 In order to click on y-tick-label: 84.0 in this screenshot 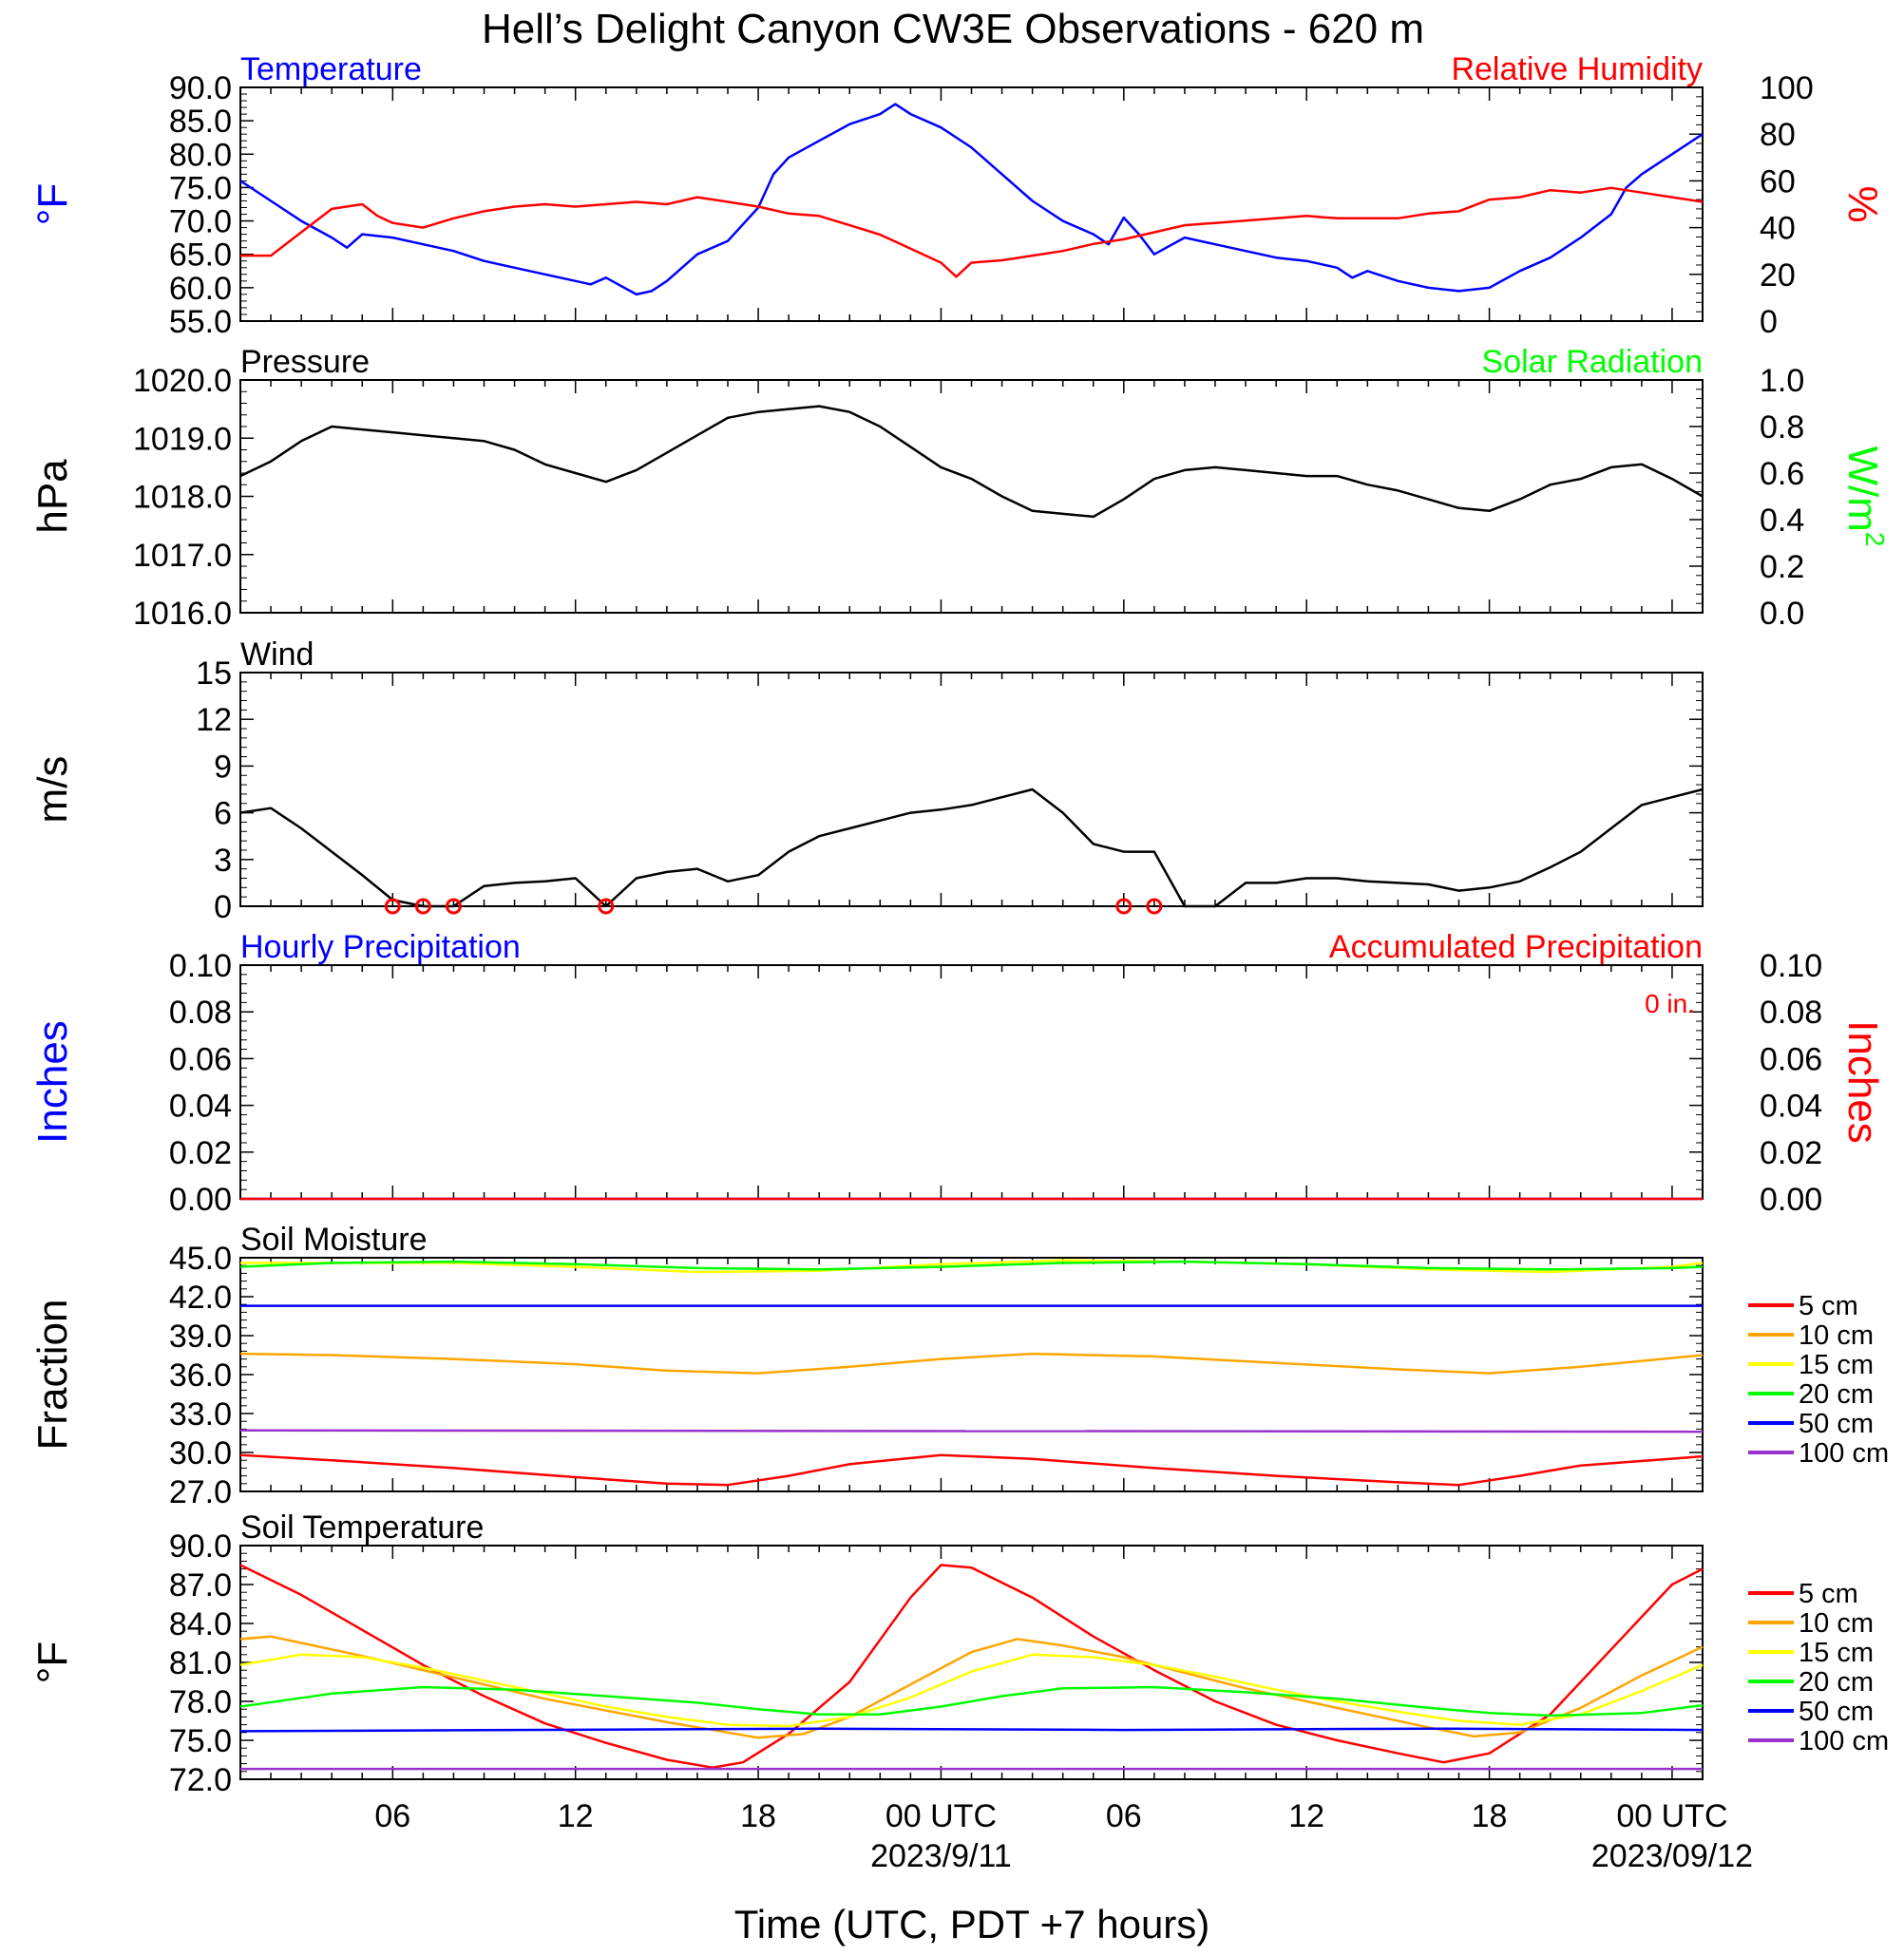, I will do `click(200, 1624)`.